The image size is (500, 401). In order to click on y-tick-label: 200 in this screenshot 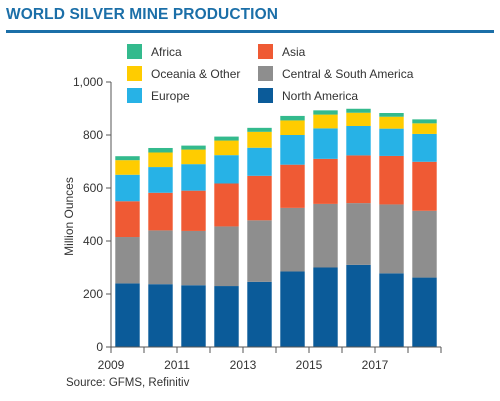, I will do `click(93, 294)`.